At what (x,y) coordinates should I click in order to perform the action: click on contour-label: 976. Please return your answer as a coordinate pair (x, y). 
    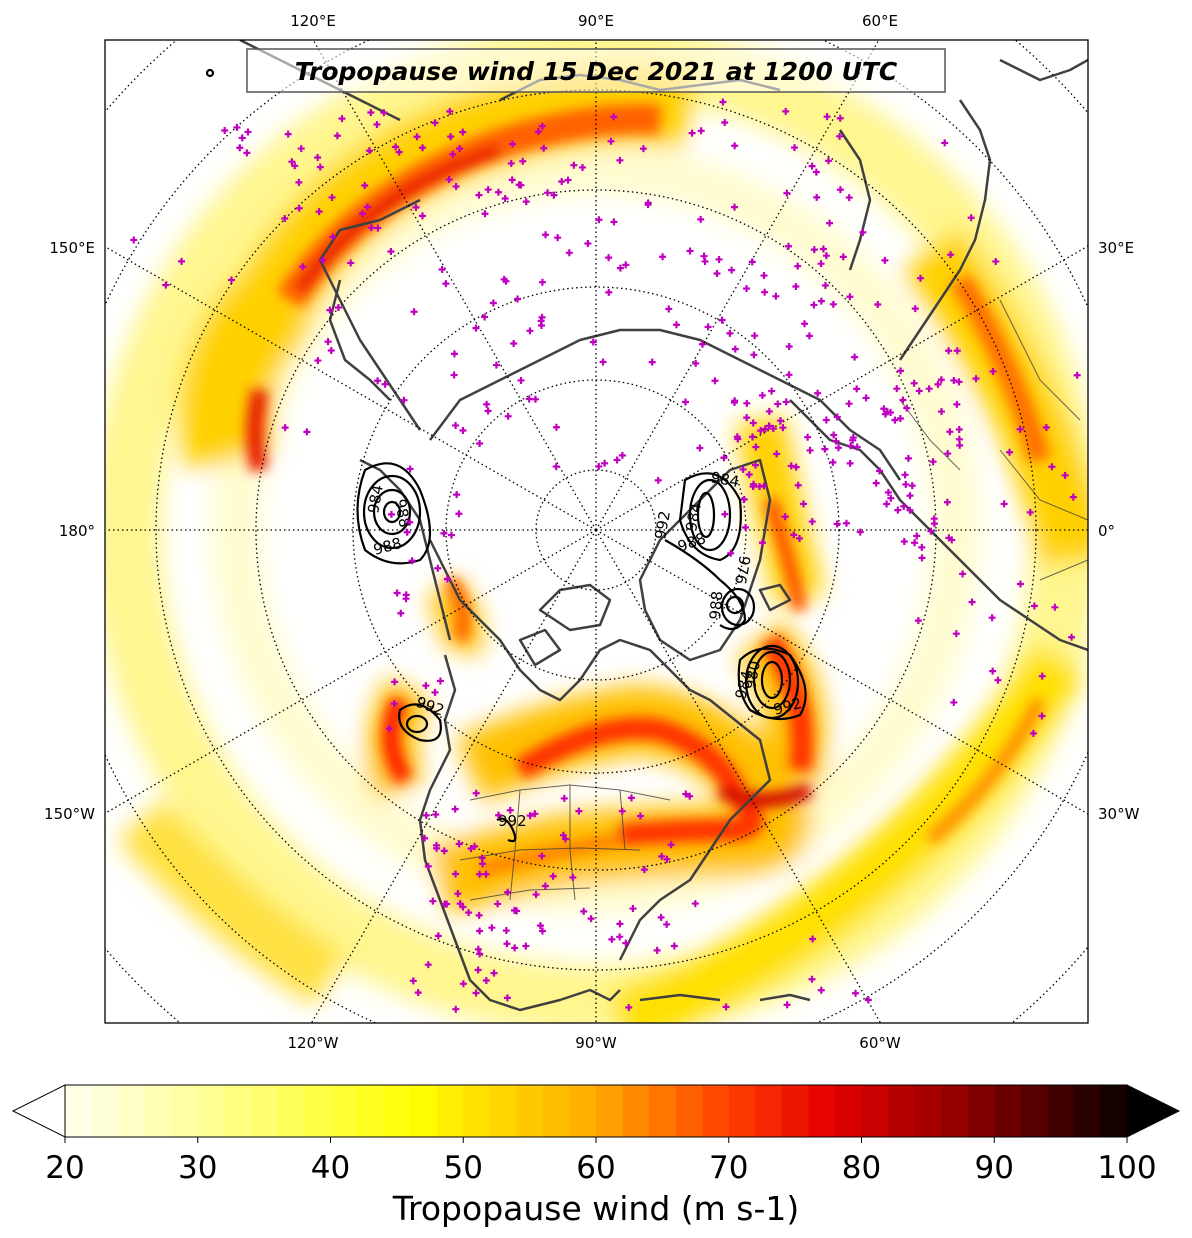
    Looking at the image, I should click on (742, 569).